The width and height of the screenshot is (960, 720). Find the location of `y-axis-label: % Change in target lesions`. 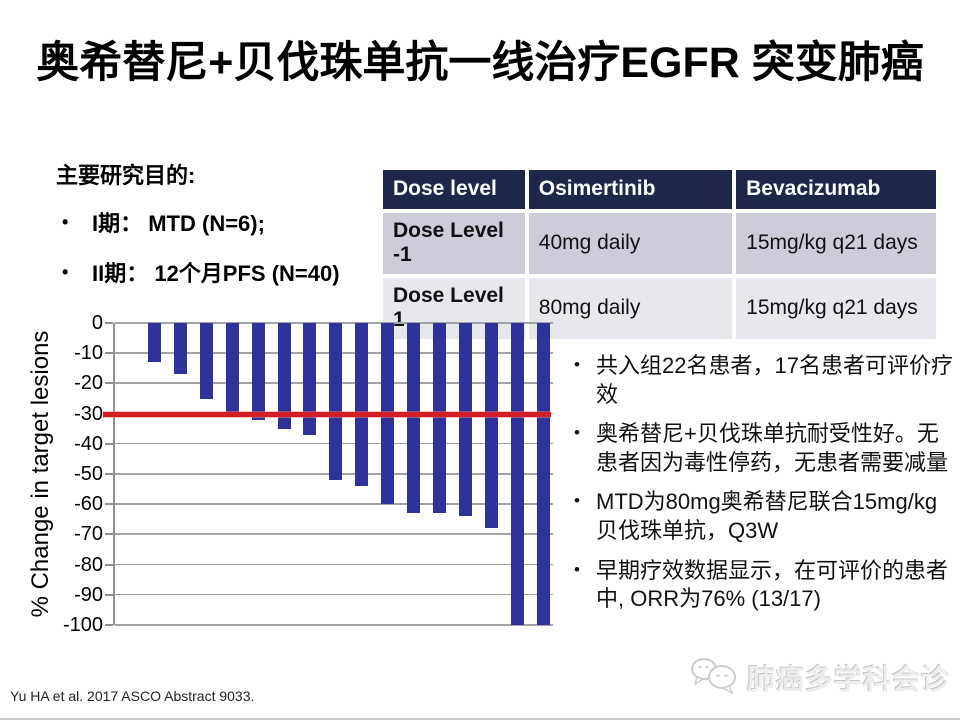

y-axis-label: % Change in target lesions is located at coordinates (41, 474).